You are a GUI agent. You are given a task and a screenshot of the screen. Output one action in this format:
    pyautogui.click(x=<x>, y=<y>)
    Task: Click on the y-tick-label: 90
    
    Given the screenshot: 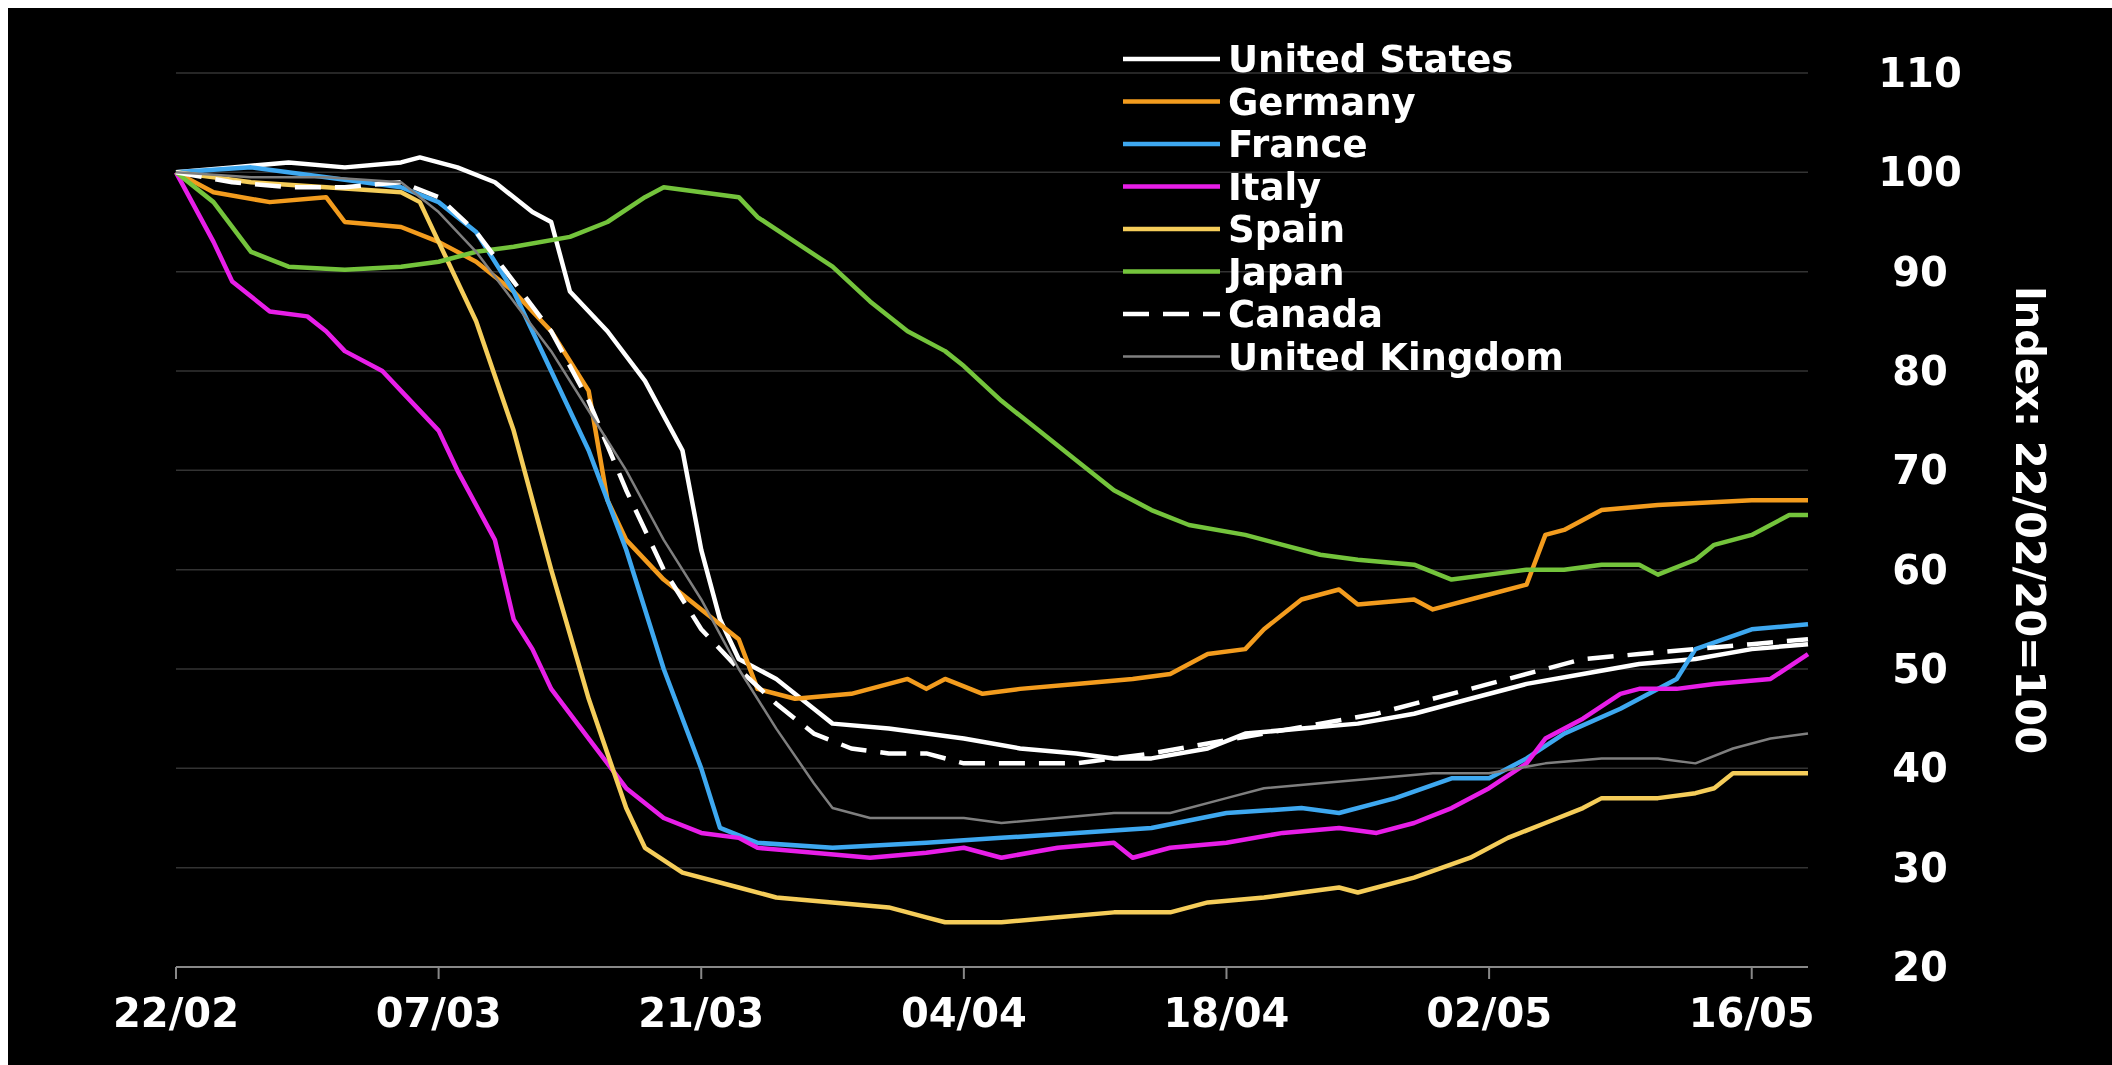 What is the action you would take?
    pyautogui.click(x=1920, y=271)
    